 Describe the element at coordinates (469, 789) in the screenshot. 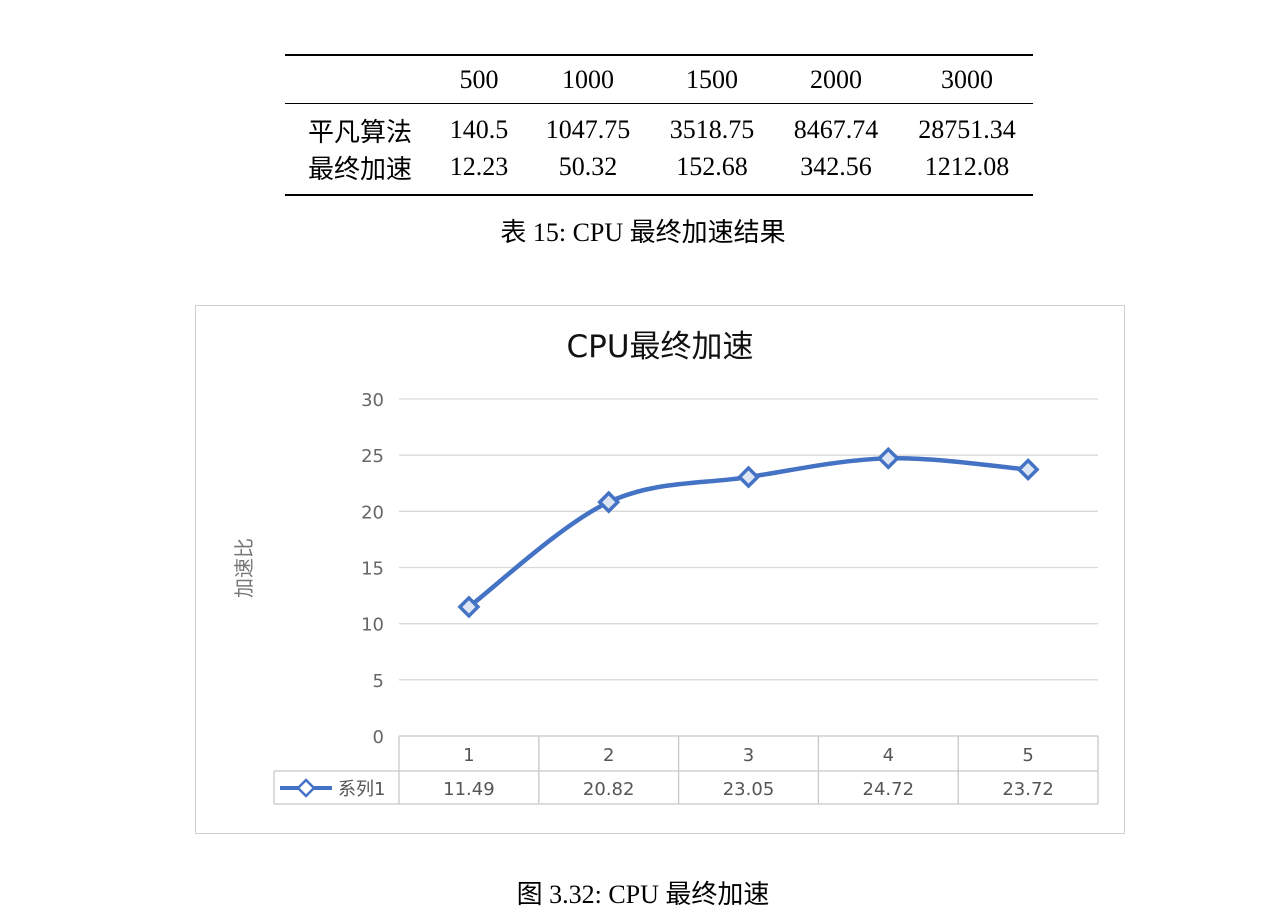

I see `data-label: 11.49` at that location.